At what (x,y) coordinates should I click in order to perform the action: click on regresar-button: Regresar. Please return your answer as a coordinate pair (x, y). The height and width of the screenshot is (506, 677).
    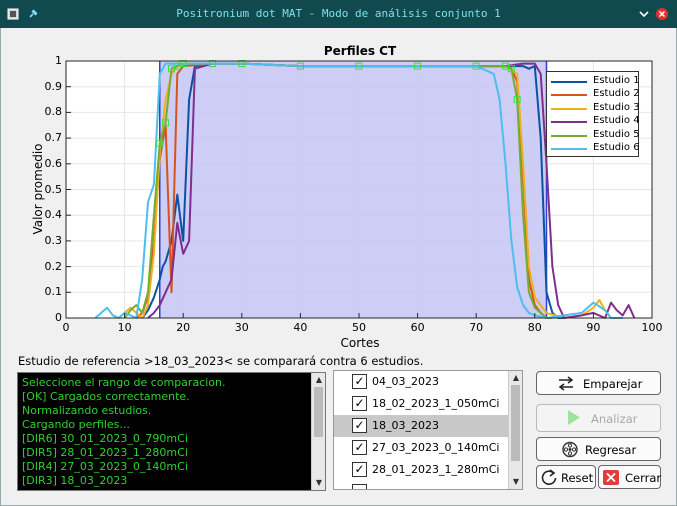
    Looking at the image, I should click on (598, 449).